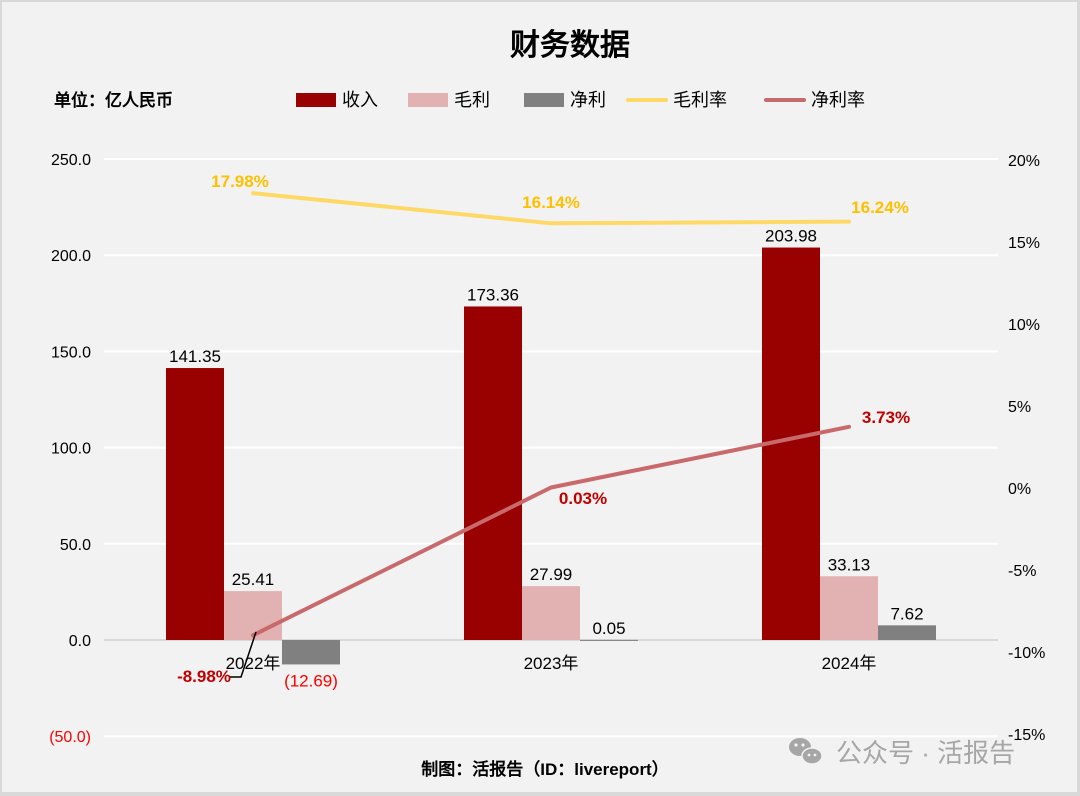  Describe the element at coordinates (1026, 735) in the screenshot. I see `right-axis-tick: -15%` at that location.